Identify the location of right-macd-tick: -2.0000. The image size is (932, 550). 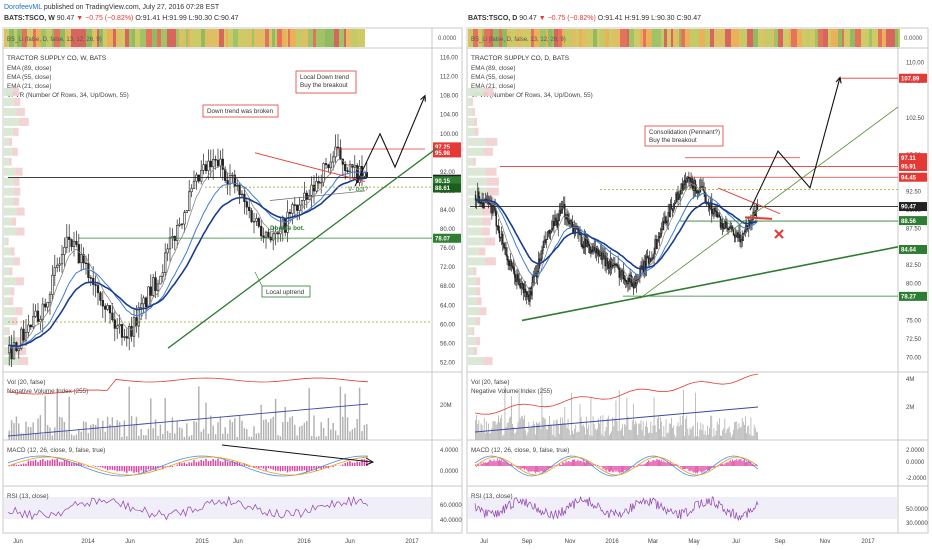
(916, 479).